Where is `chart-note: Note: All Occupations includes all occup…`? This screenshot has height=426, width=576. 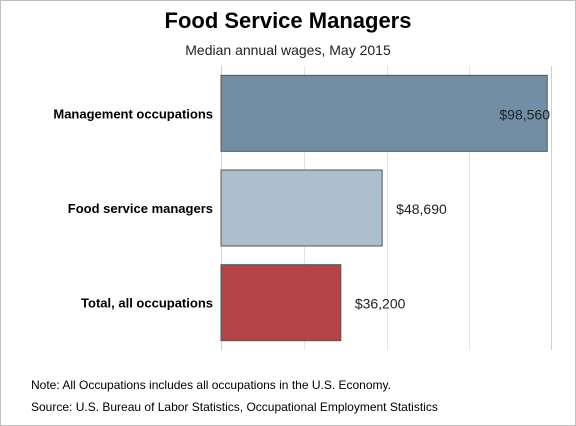 chart-note: Note: All Occupations includes all occup… is located at coordinates (211, 385).